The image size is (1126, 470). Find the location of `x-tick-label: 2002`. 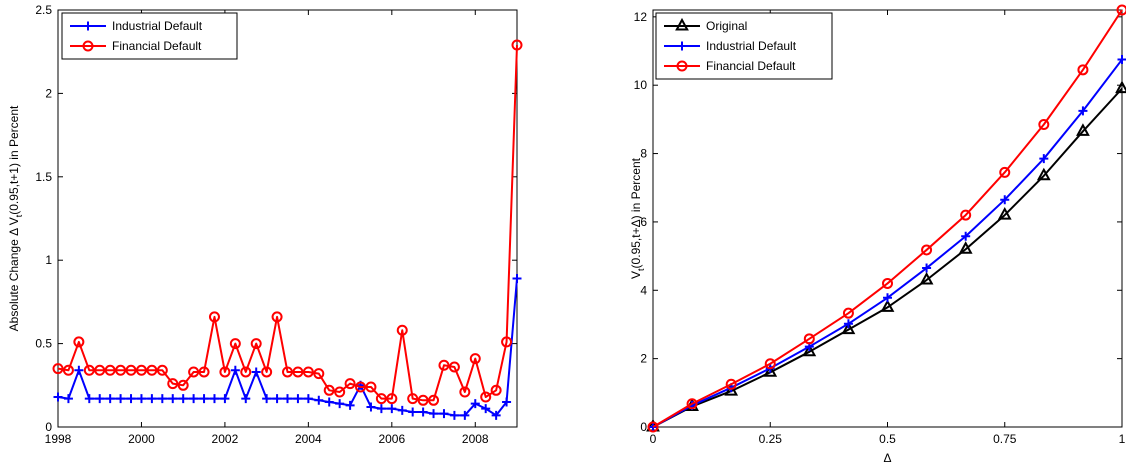

x-tick-label: 2002 is located at coordinates (225, 439).